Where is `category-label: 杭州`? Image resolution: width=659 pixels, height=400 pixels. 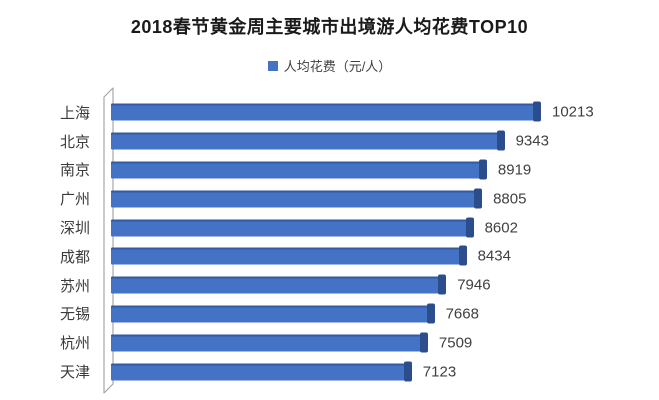
category-label: 杭州 is located at coordinates (74, 344).